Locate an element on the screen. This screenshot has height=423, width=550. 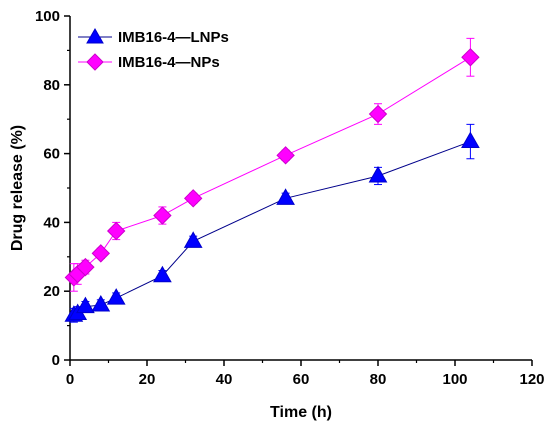
legend-marker-lnps-triangle-icon is located at coordinates (95, 35).